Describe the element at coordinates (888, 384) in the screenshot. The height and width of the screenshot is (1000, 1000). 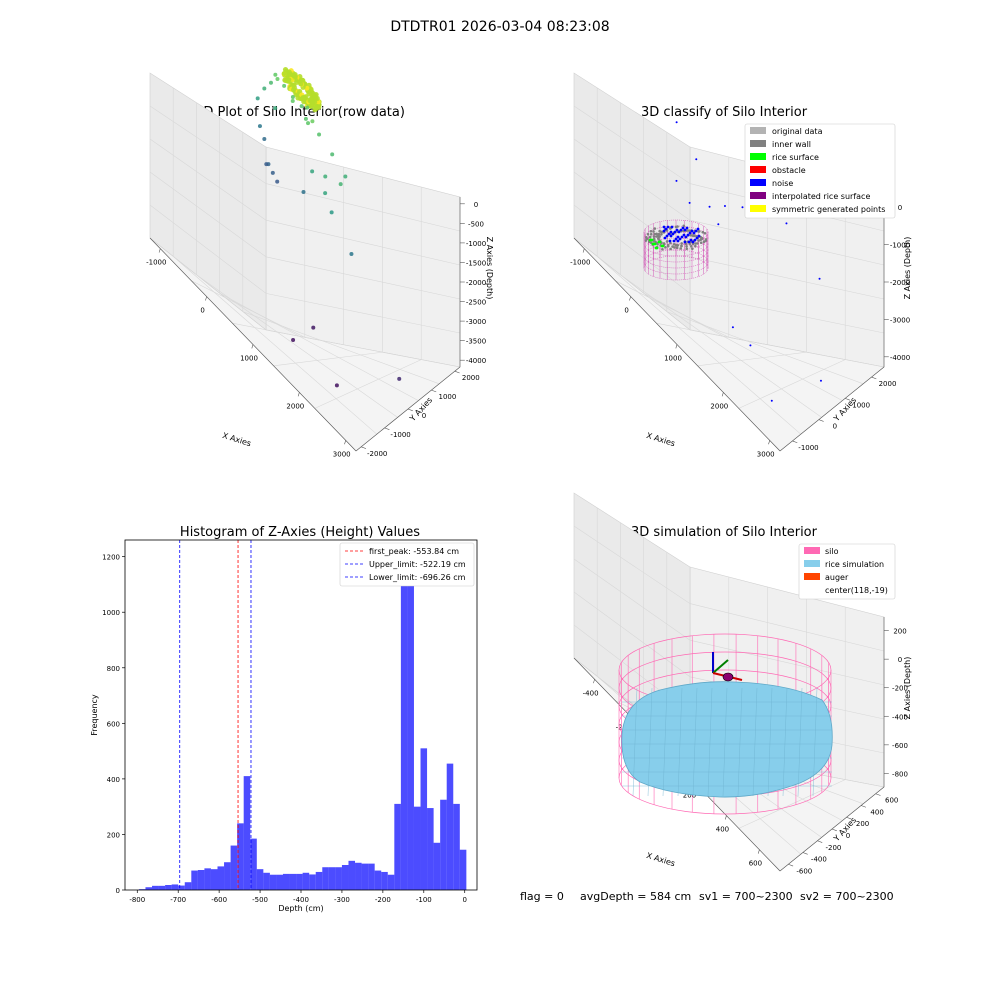
I see `tick-label: 2000` at that location.